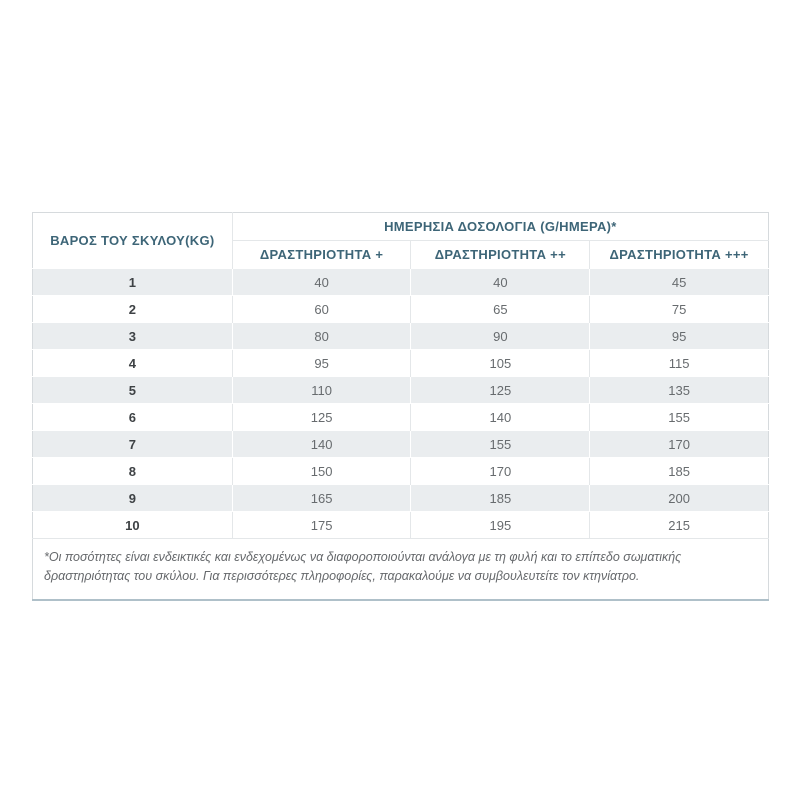 Image resolution: width=800 pixels, height=800 pixels. I want to click on value-cell: 150, so click(321, 471).